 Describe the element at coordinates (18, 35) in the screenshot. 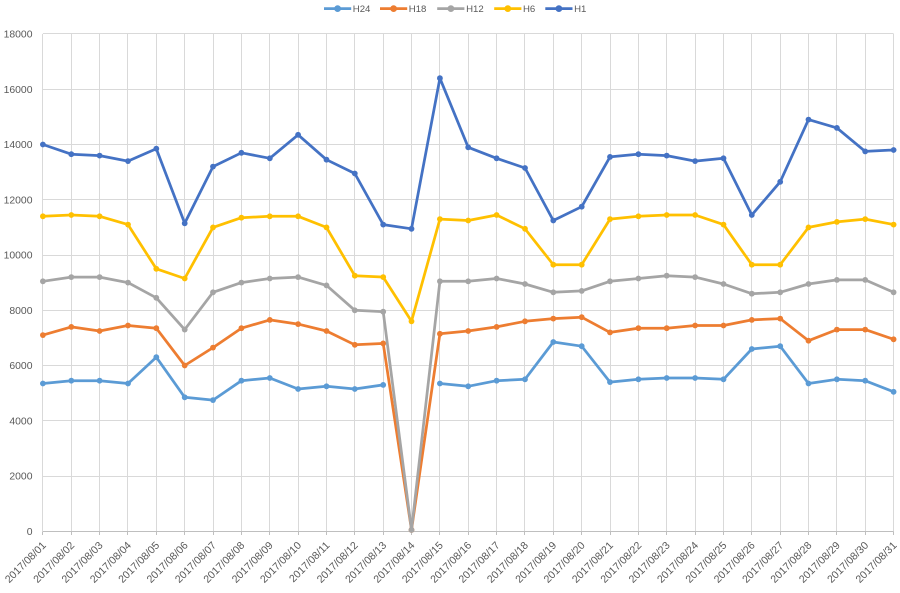

I see `svg-text: 18000` at that location.